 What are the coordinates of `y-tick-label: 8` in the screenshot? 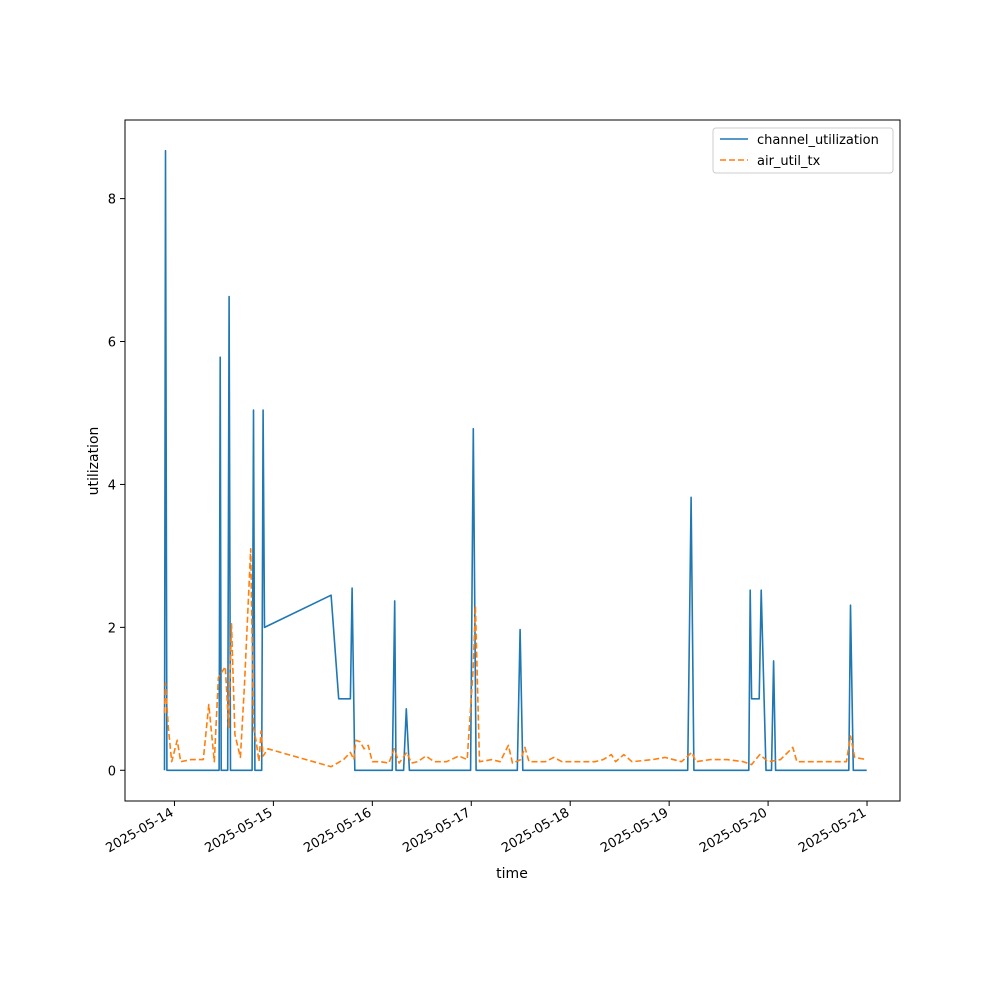 It's located at (112, 200).